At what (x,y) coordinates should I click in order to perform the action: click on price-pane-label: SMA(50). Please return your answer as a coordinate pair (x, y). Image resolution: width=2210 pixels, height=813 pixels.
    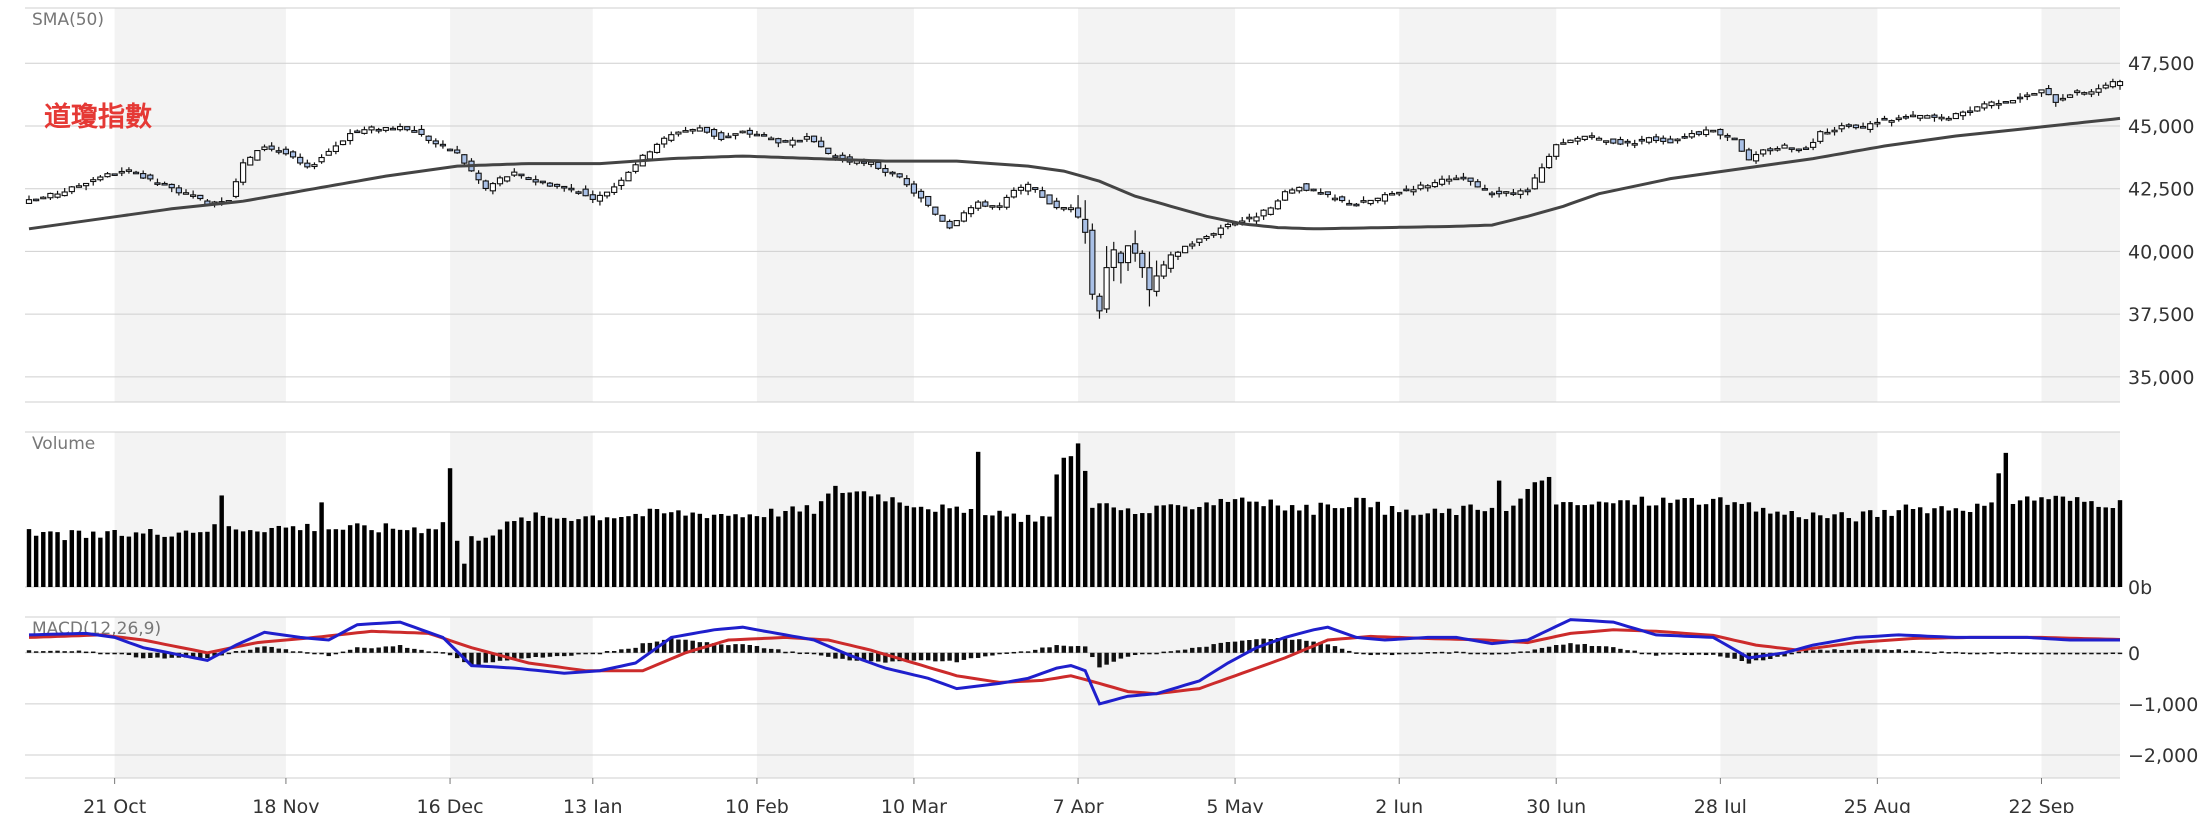
    Looking at the image, I should click on (68, 20).